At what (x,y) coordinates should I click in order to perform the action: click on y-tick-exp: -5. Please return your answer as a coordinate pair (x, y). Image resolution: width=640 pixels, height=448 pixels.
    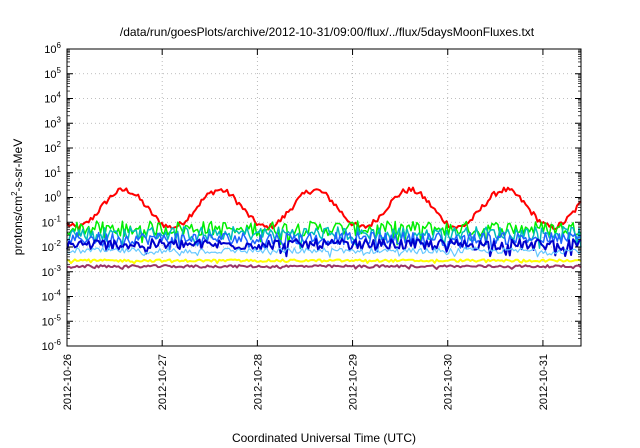
    Looking at the image, I should click on (58, 317).